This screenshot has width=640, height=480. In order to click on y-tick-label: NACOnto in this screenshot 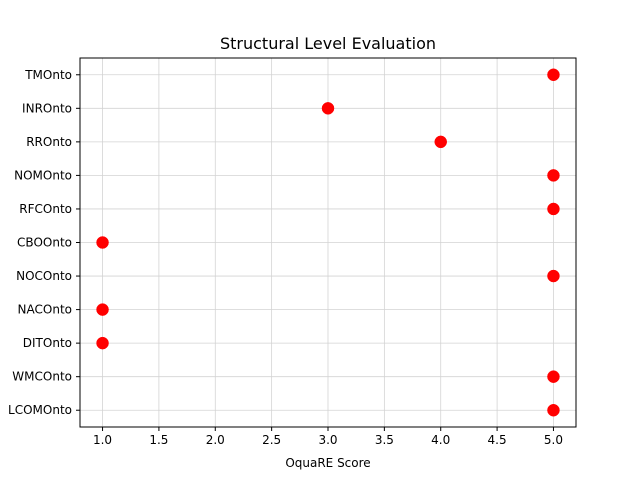, I will do `click(45, 310)`.